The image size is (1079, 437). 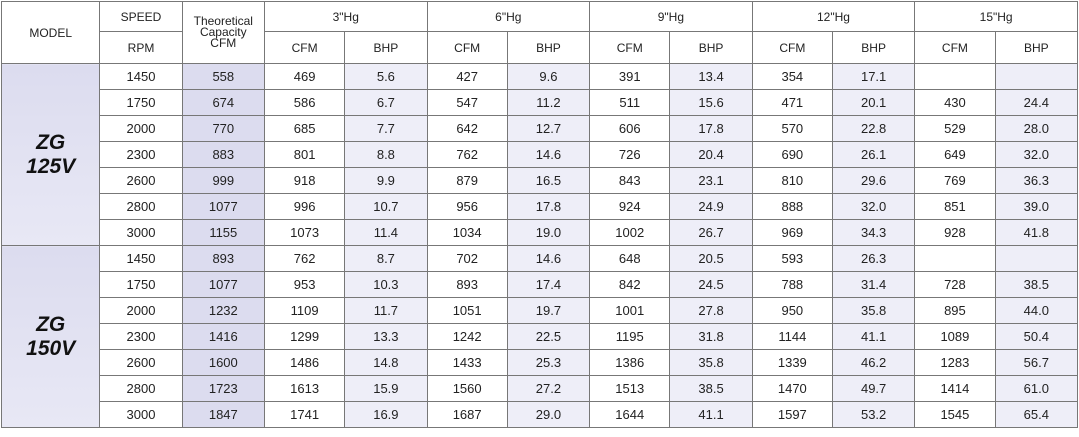 What do you see at coordinates (508, 16) in the screenshot?
I see `vacuum-header: 6"Hg` at bounding box center [508, 16].